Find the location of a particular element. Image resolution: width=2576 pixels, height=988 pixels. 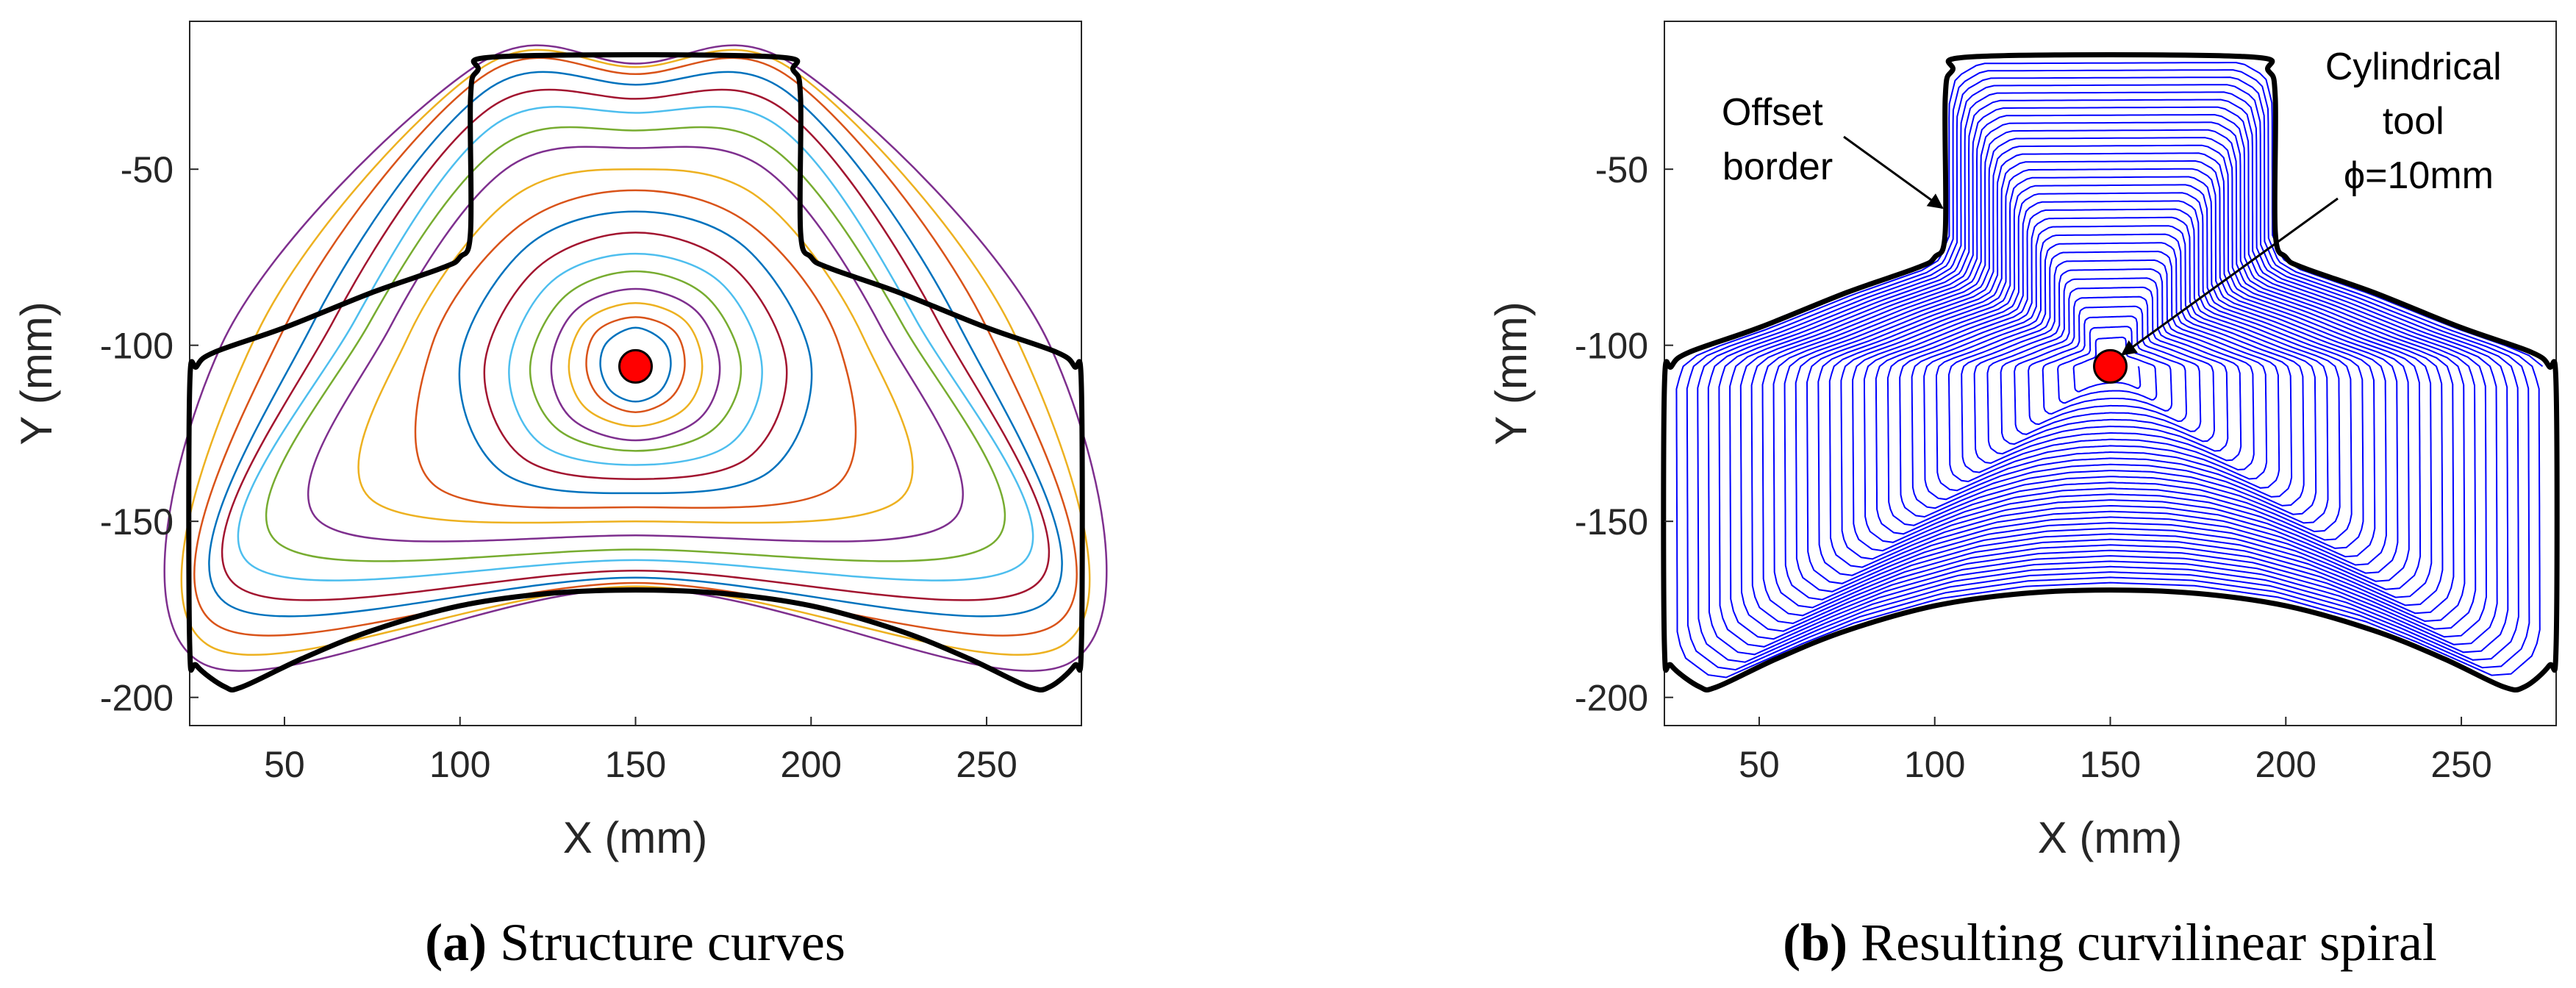

x-tick-label-a-3: 200 is located at coordinates (811, 765).